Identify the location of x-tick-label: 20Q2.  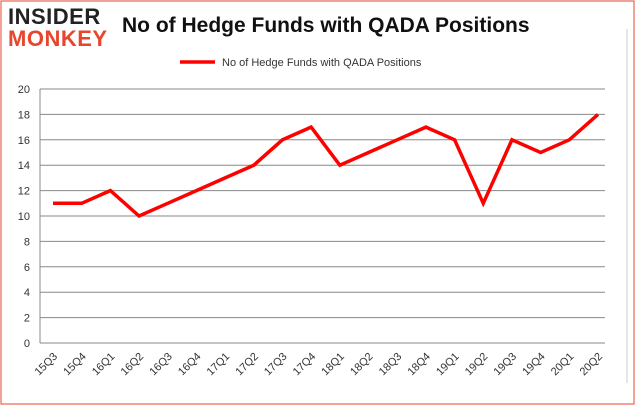
(592, 365).